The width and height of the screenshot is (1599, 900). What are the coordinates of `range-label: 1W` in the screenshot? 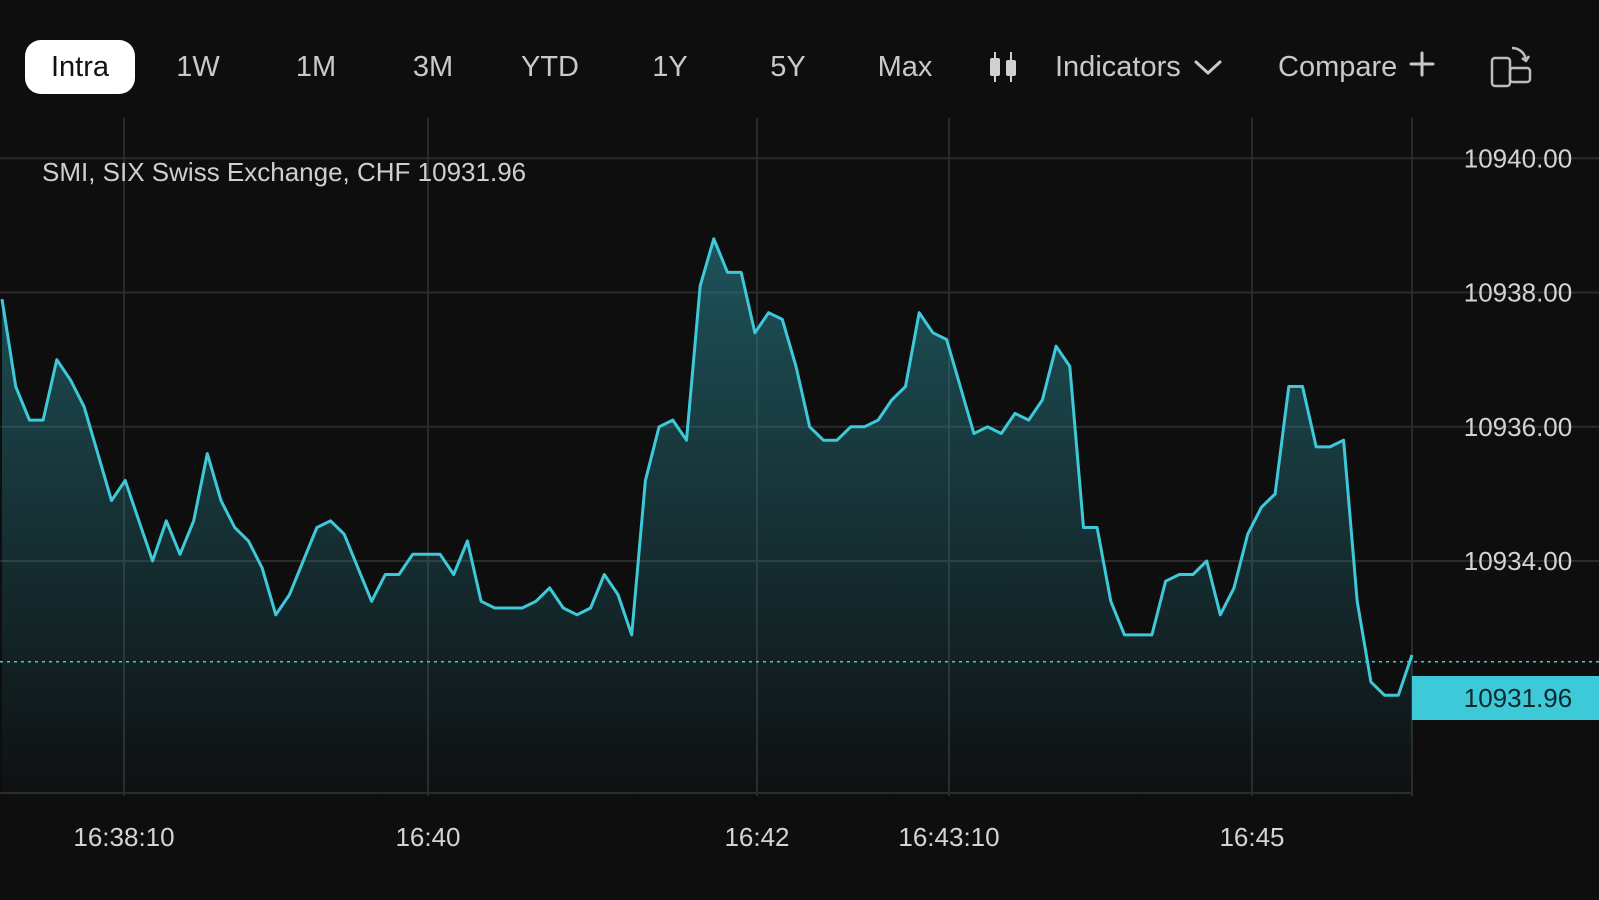 It's located at (198, 67).